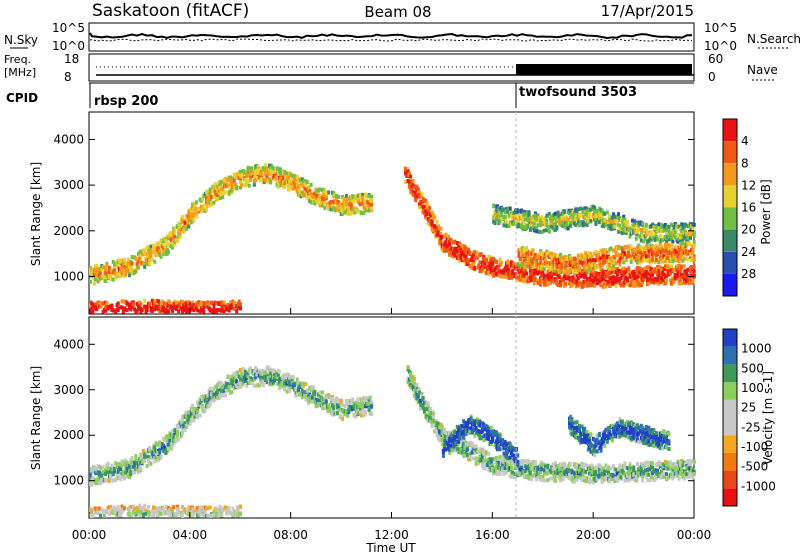 The image size is (800, 554). Describe the element at coordinates (730, 130) in the screenshot. I see `colorbar-swatch` at that location.